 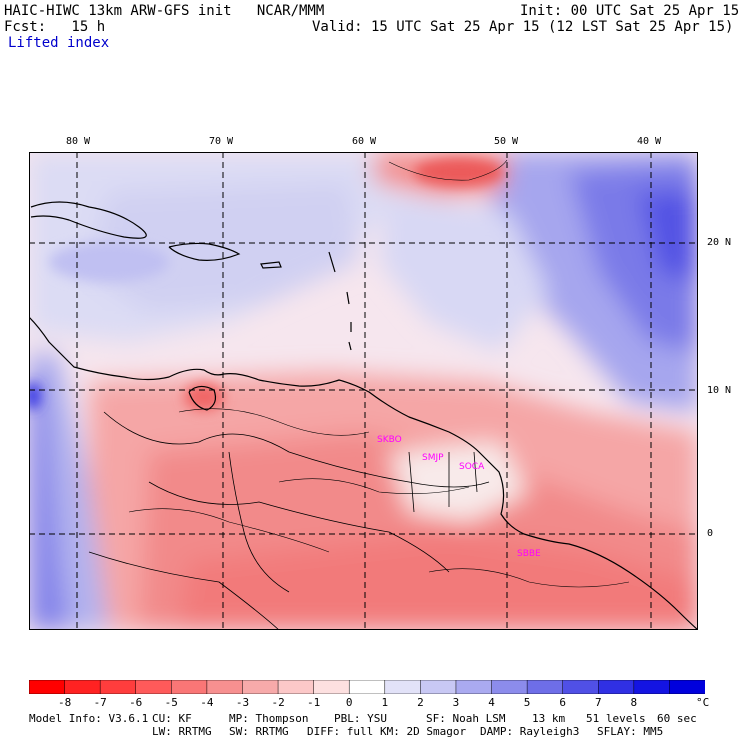 What do you see at coordinates (278, 702) in the screenshot?
I see `colorbar-tick-label: -2` at bounding box center [278, 702].